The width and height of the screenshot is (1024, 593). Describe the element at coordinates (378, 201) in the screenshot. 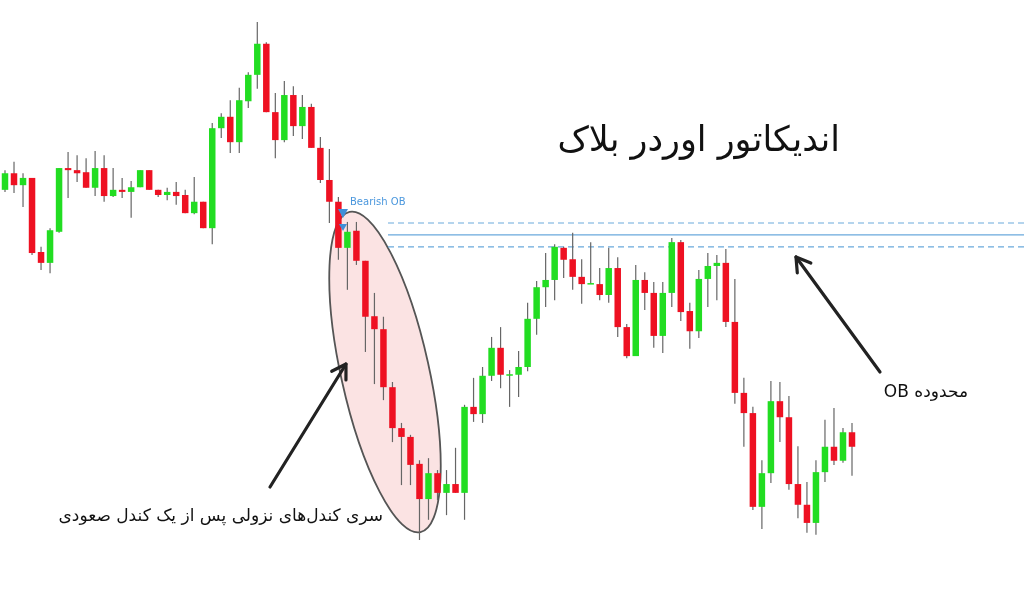

I see `annotation: Bearish OB` at that location.